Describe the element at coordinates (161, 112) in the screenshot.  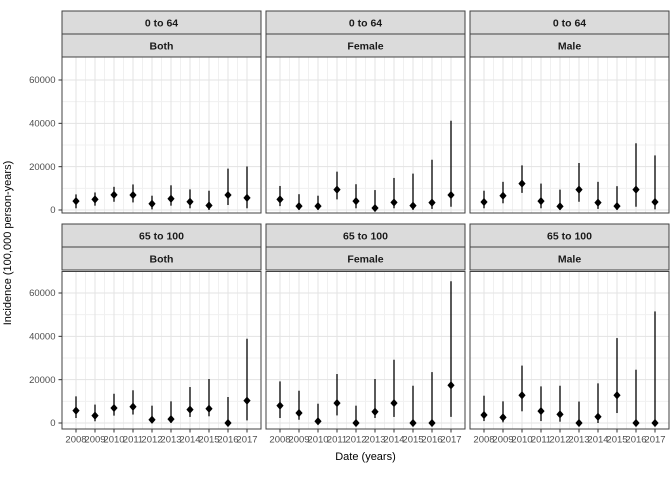
I see `facet-panel: 0 to 64 Both` at that location.